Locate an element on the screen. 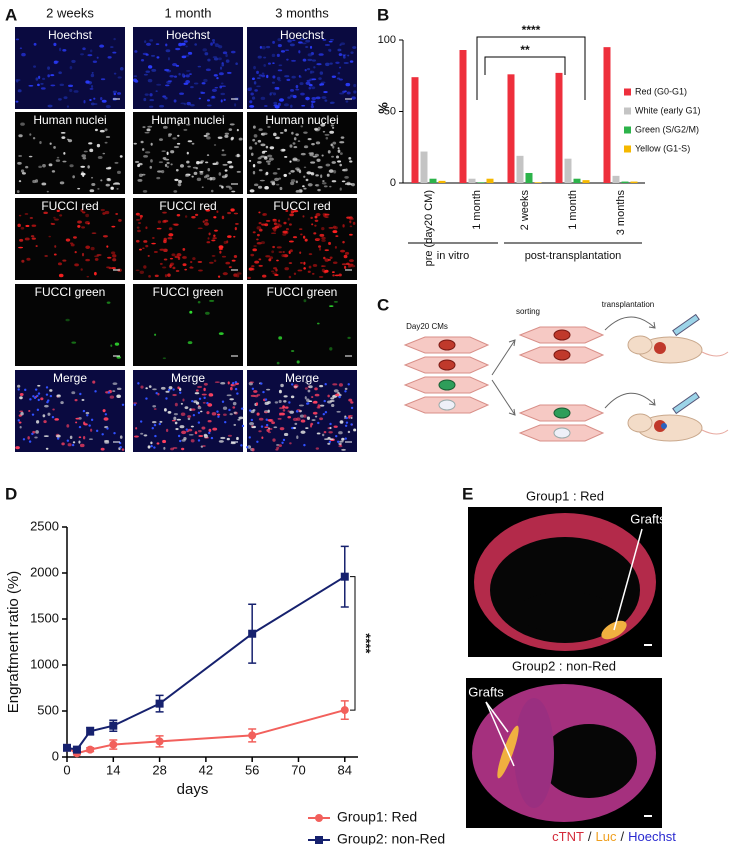 This screenshot has width=733, height=845. bar is located at coordinates (538, 182).